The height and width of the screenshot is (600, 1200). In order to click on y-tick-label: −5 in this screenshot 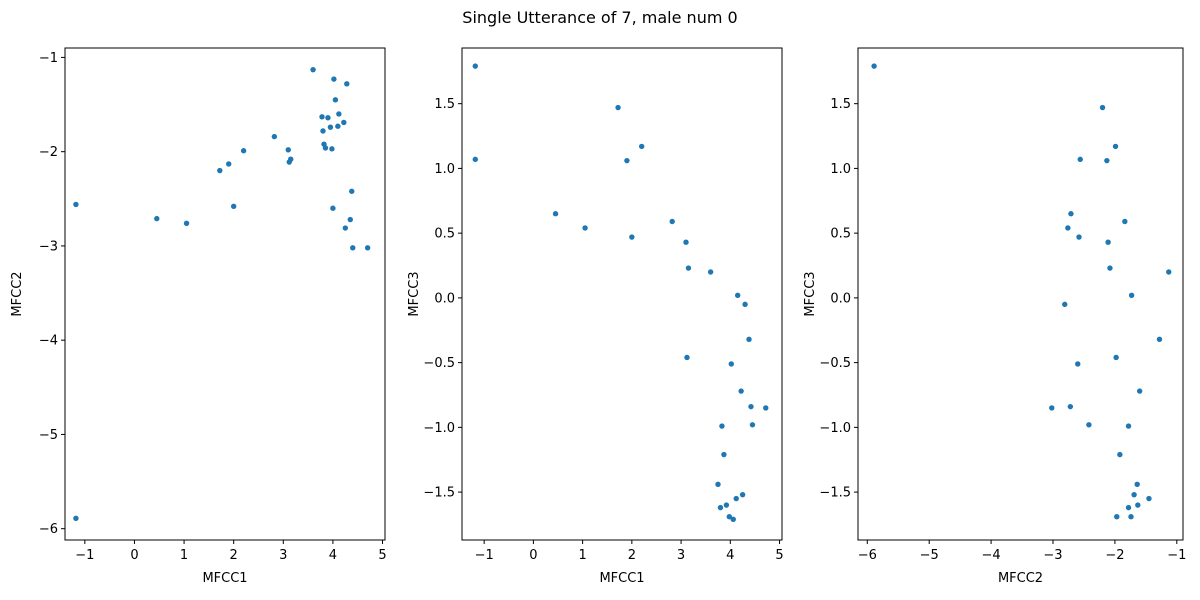, I will do `click(48, 435)`.